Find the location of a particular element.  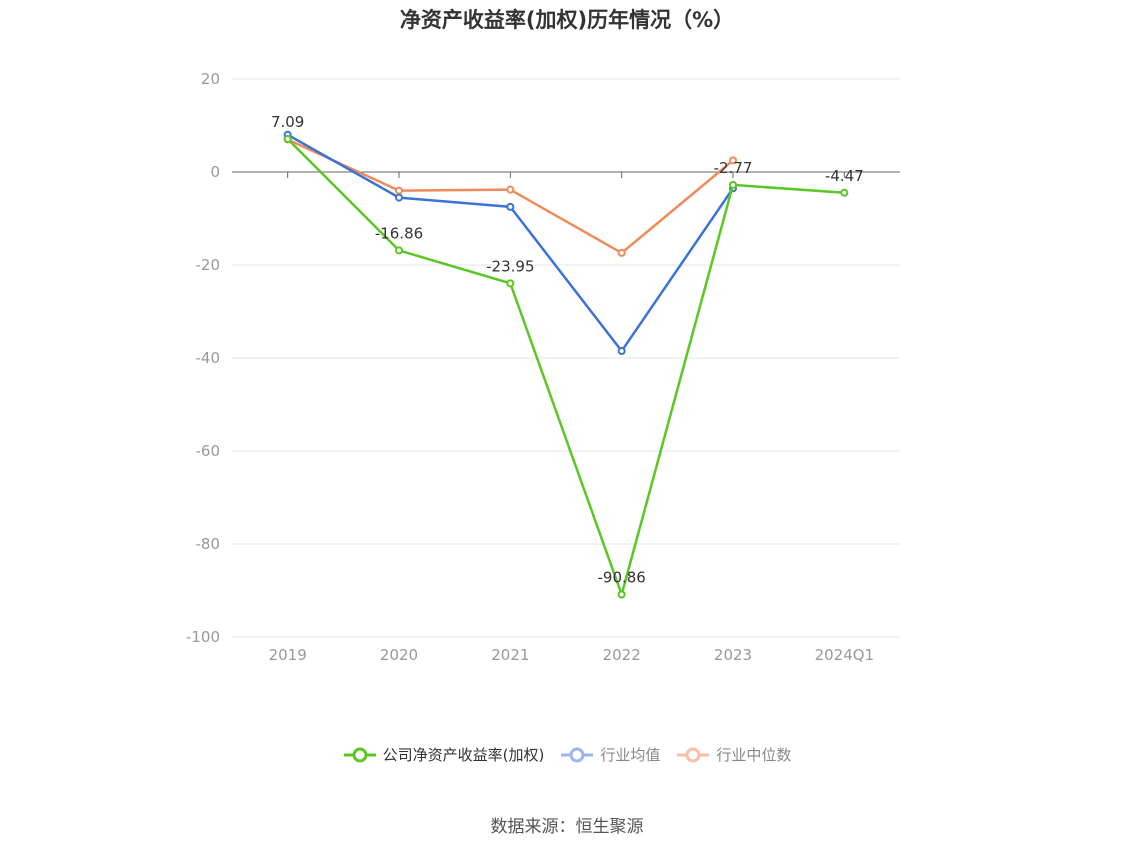

legend-marker-company is located at coordinates (359, 754).